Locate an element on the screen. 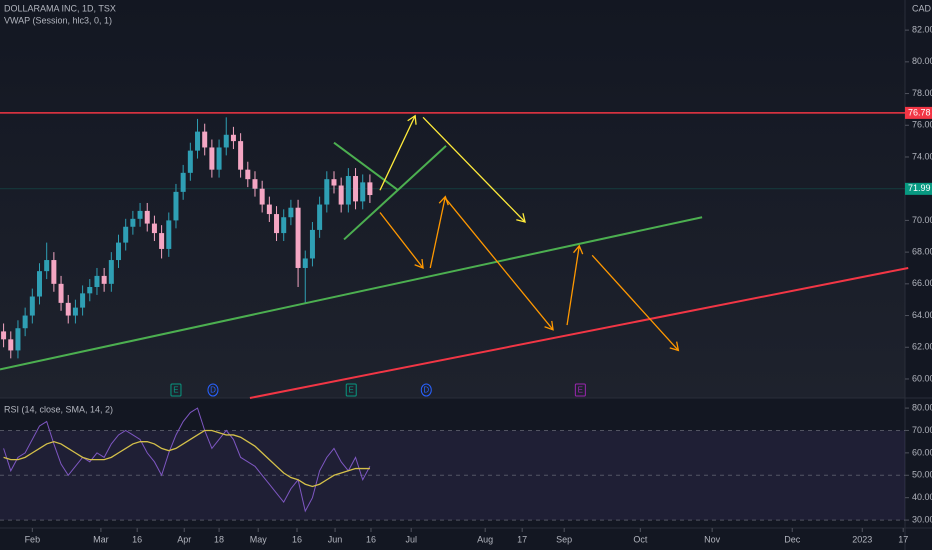 The image size is (932, 550). y-tick-label: 80.00 is located at coordinates (922, 407).